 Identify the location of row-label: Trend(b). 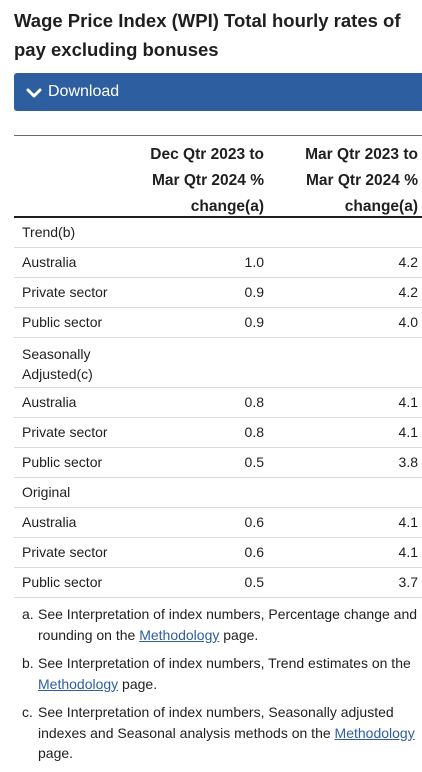
(49, 232).